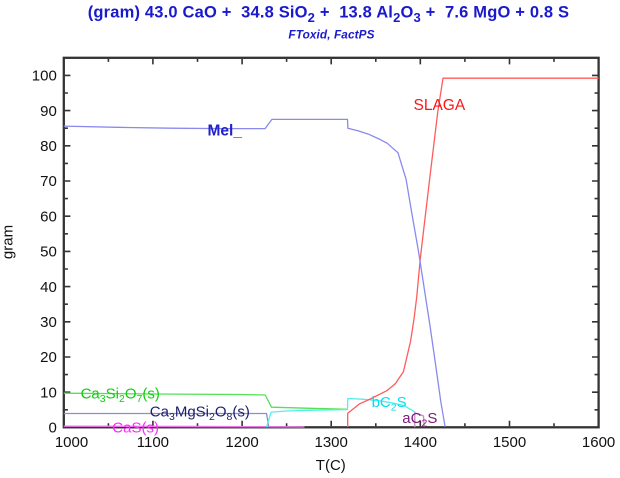  What do you see at coordinates (420, 442) in the screenshot?
I see `svg-text: 1400` at bounding box center [420, 442].